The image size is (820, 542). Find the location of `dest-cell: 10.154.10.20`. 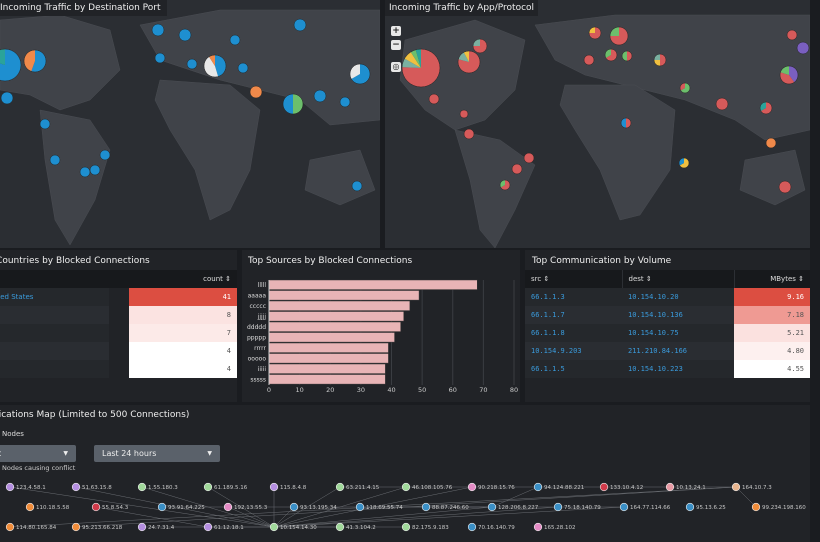

dest-cell: 10.154.10.20 is located at coordinates (653, 297).